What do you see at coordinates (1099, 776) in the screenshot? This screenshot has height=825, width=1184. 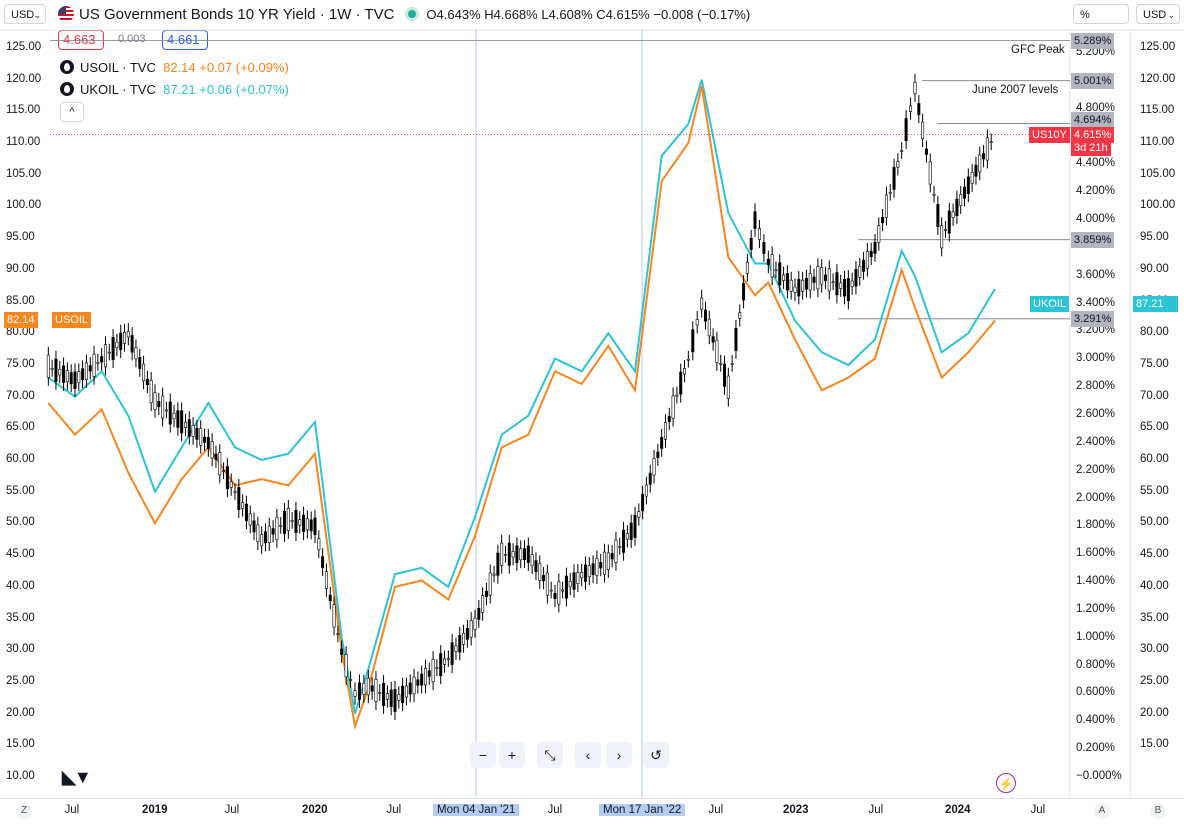 I see `percent-axis-tick: −0.000%` at bounding box center [1099, 776].